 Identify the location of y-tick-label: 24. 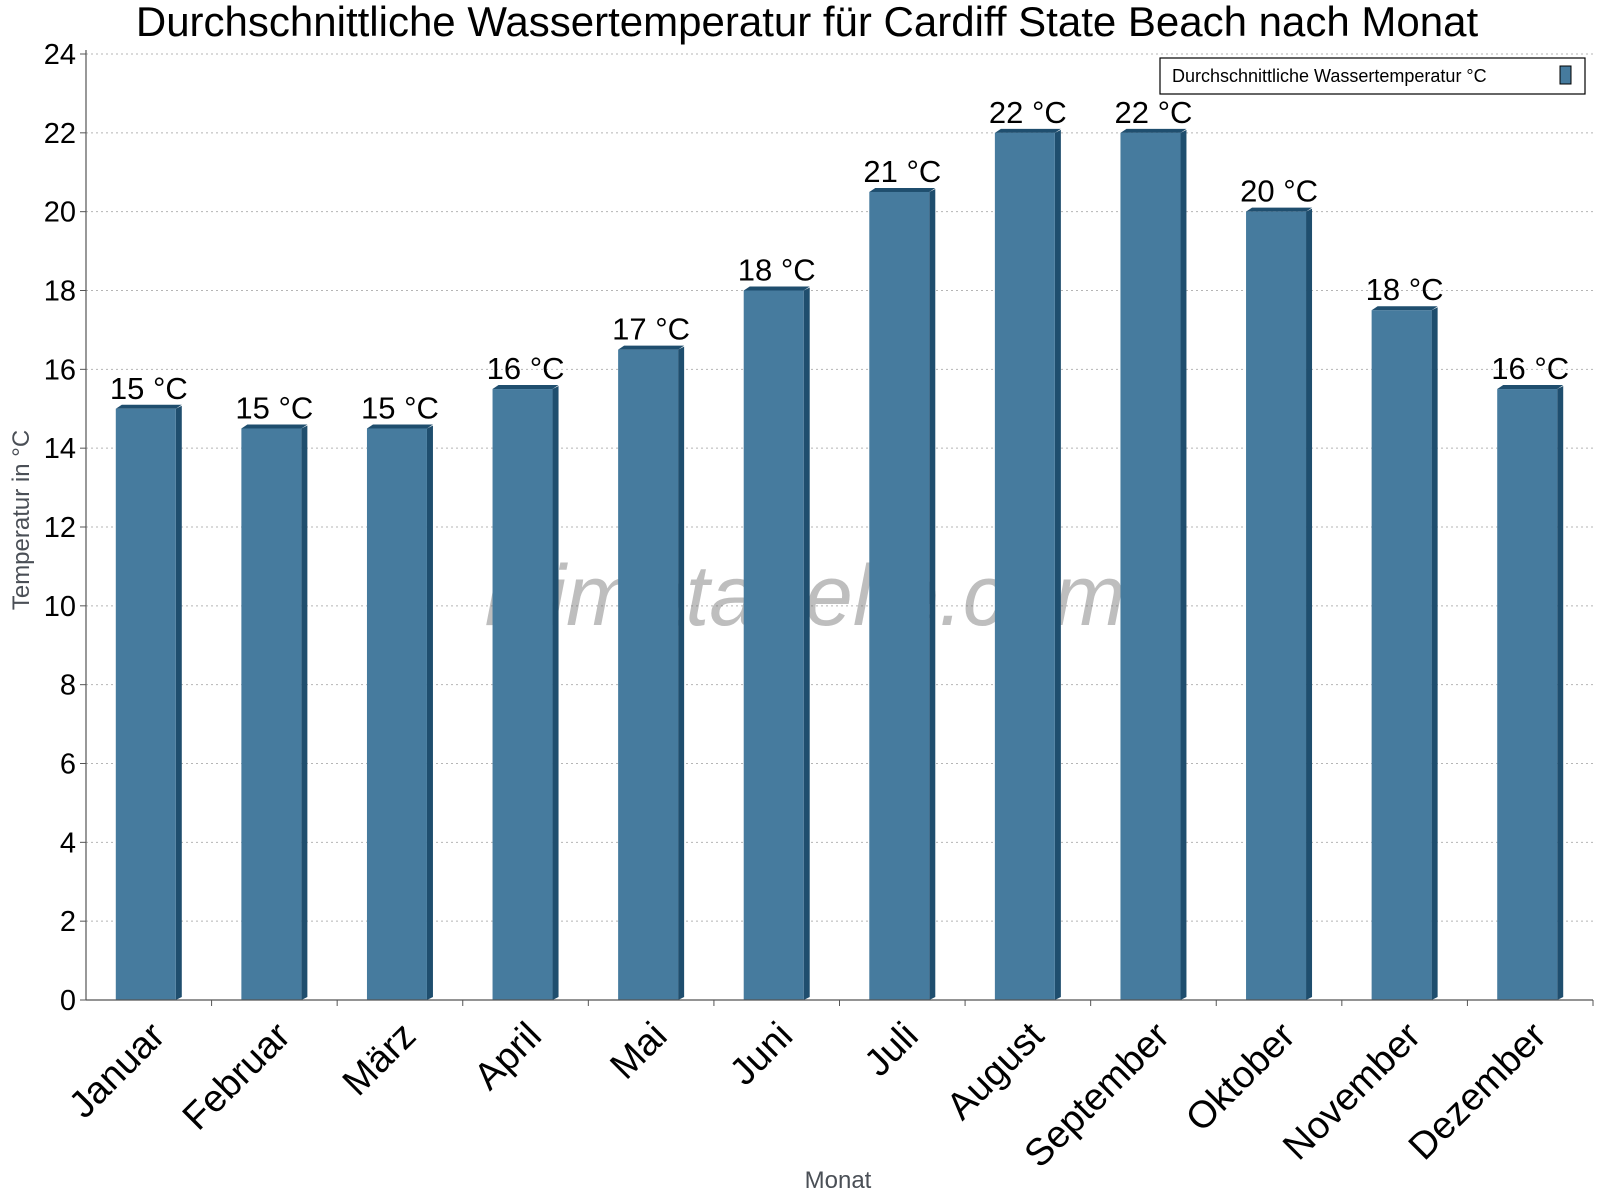
(60, 55).